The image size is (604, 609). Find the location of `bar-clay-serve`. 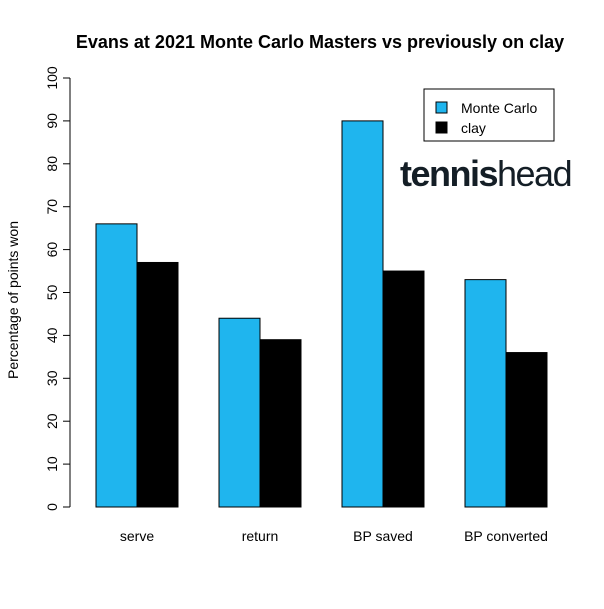

bar-clay-serve is located at coordinates (157, 384).